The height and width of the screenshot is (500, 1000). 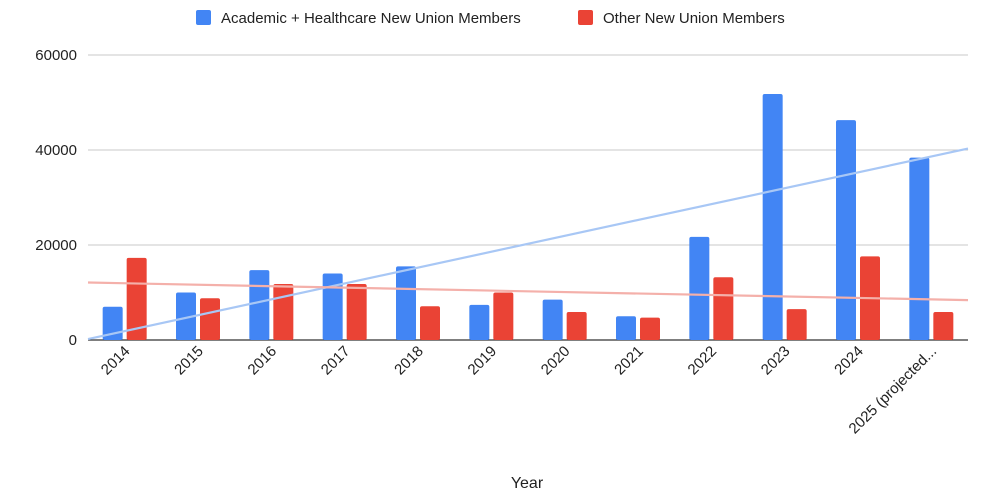 I want to click on x-tick-label: 2017, so click(x=336, y=361).